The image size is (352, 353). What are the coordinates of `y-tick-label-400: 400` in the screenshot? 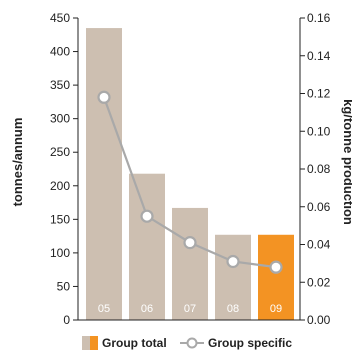 It's located at (60, 52).